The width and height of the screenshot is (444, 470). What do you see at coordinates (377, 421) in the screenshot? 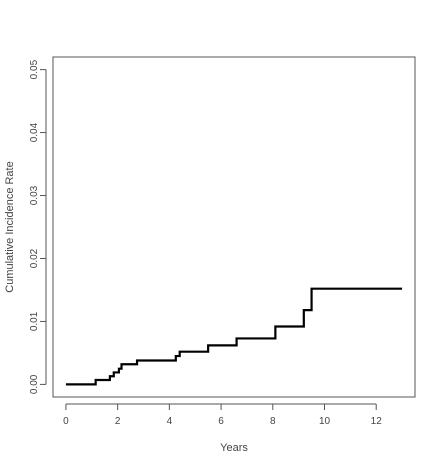
I see `x-tick-label: 12` at bounding box center [377, 421].